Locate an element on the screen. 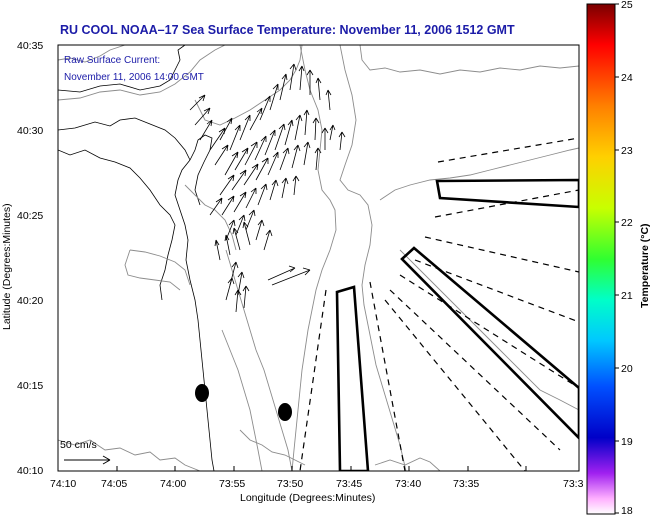  sandy-hook is located at coordinates (201, 170).